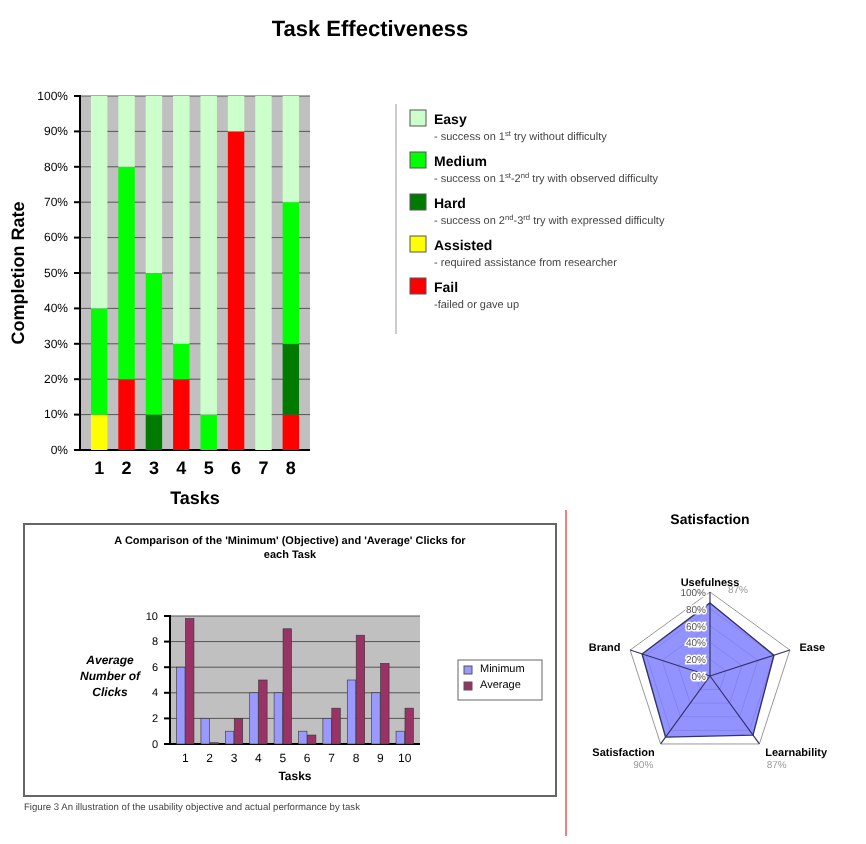 This screenshot has height=844, width=866. Describe the element at coordinates (370, 30) in the screenshot. I see `text: Task Effectiveness` at that location.